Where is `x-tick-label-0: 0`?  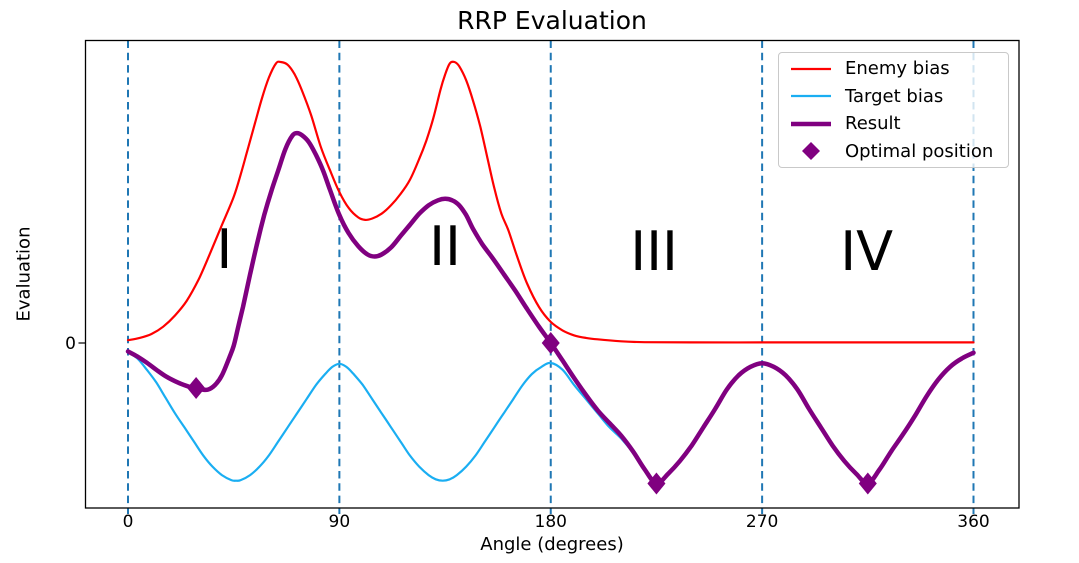 x-tick-label-0: 0 is located at coordinates (128, 522).